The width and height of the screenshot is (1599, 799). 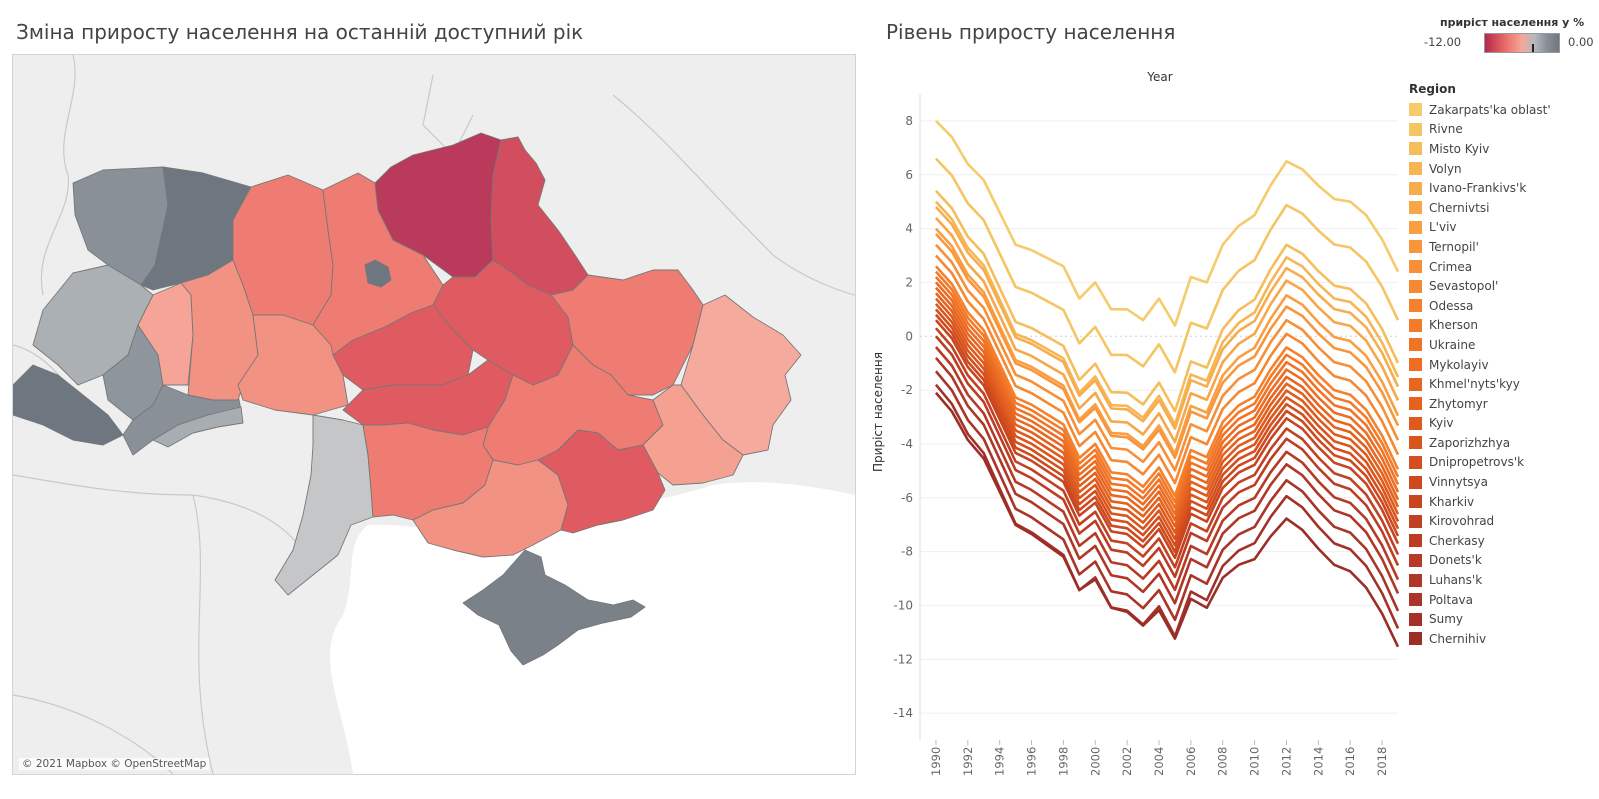 What do you see at coordinates (293, 365) in the screenshot?
I see `region-vinnytsia` at bounding box center [293, 365].